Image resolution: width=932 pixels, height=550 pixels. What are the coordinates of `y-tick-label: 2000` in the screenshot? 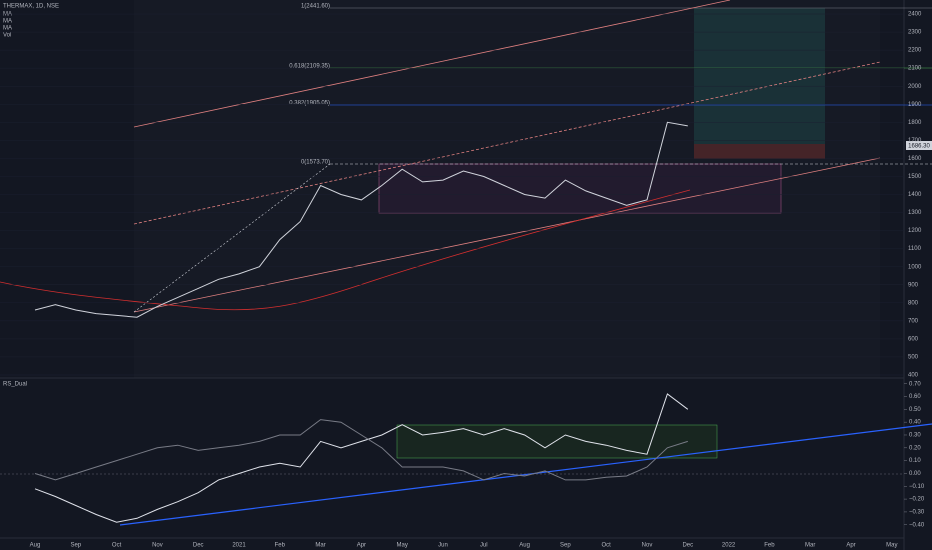 It's located at (915, 87).